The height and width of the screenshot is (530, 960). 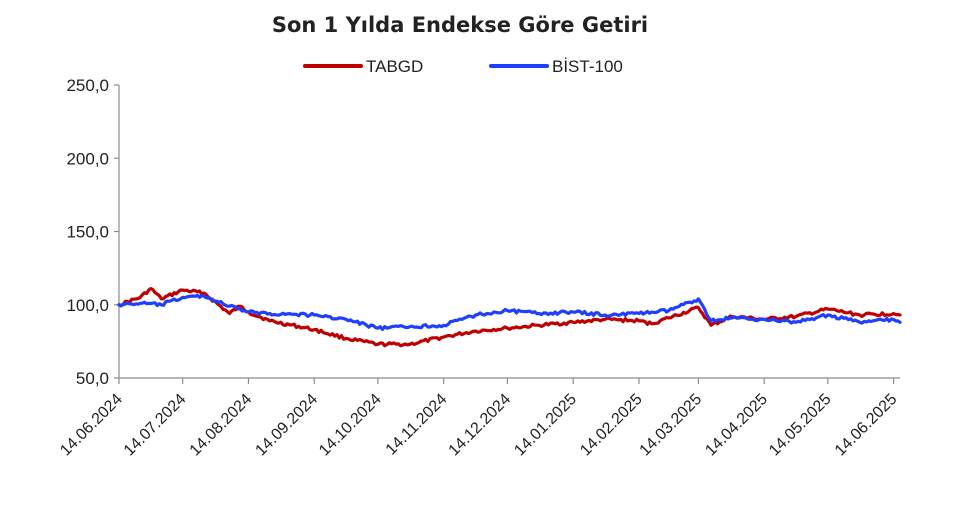 I want to click on x-tick-label: 14.02.2025, so click(x=611, y=425).